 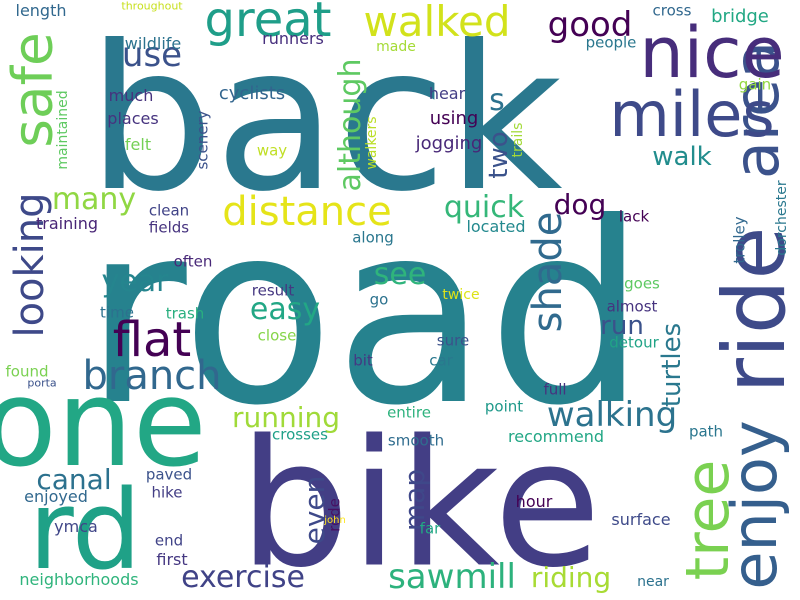 I want to click on word-great: great, so click(x=268, y=24).